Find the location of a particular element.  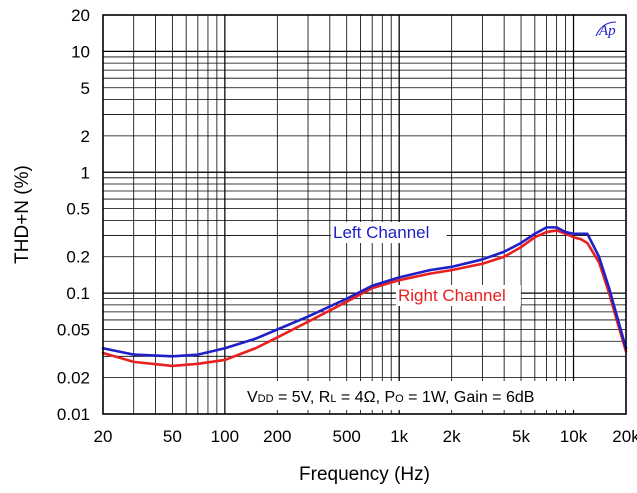

x-tick-label: 1k is located at coordinates (399, 436).